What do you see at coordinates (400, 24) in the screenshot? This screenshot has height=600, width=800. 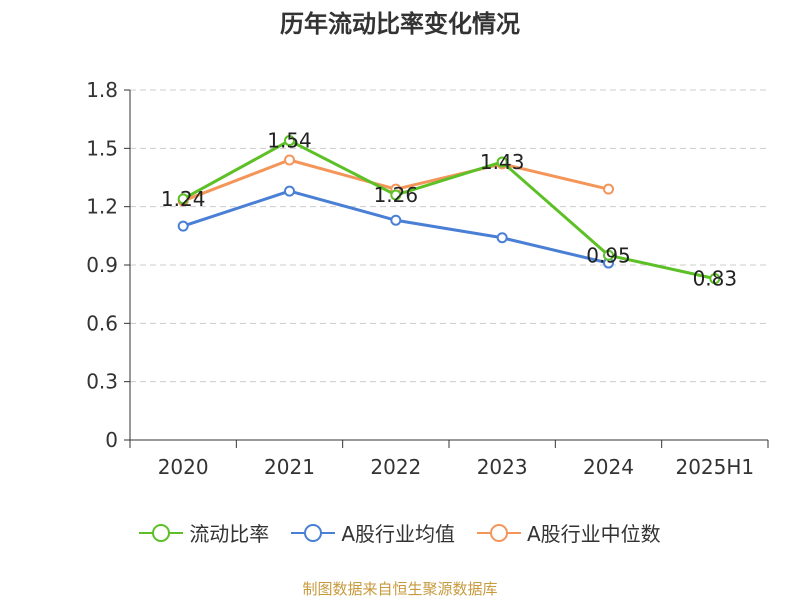 I see `chart-title: 历年流动比率变化情况` at bounding box center [400, 24].